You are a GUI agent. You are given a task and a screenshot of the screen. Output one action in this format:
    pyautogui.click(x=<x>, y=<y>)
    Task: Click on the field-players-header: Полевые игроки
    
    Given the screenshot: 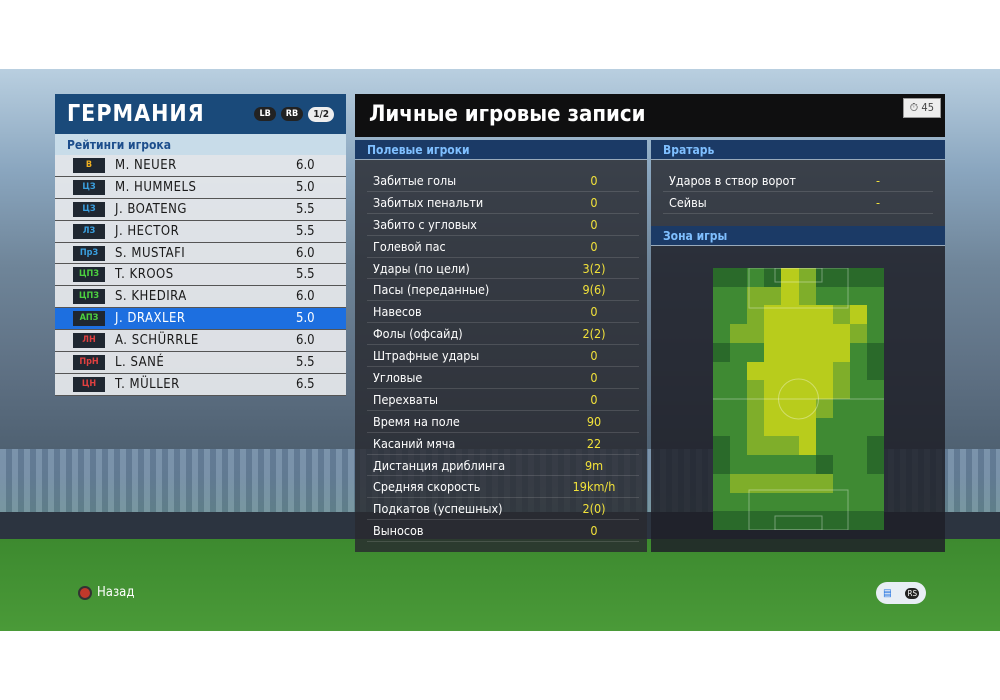 What is the action you would take?
    pyautogui.click(x=501, y=150)
    